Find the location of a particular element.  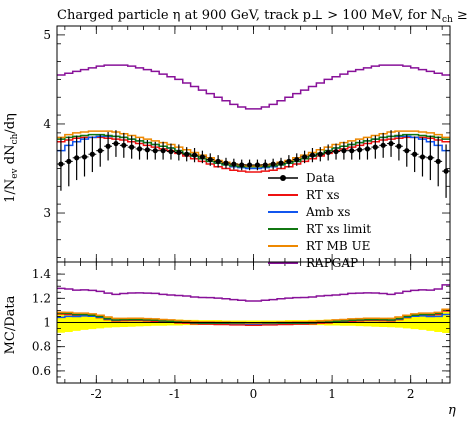

legend-label-rt-xs-limit: RT xs limit is located at coordinates (338, 229).